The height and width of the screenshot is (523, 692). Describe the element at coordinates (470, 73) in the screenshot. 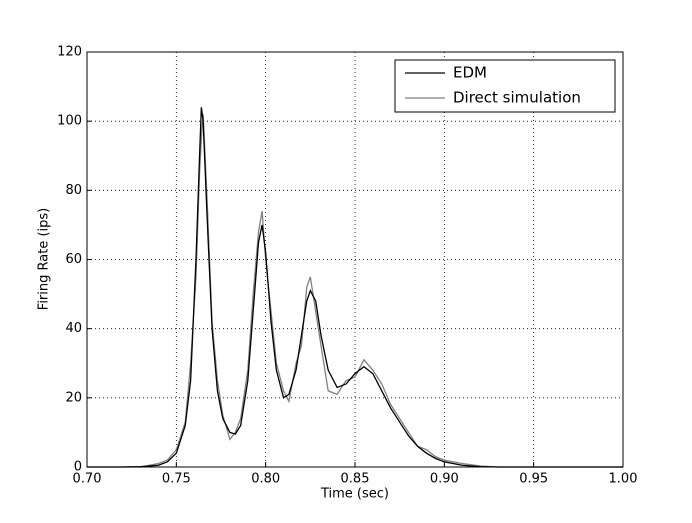

I see `legend-label: EDM` at that location.